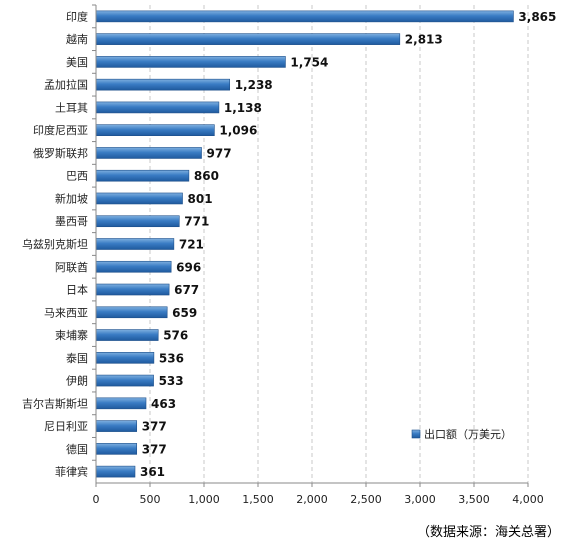  Describe the element at coordinates (416, 434) in the screenshot. I see `legend-swatch` at that location.